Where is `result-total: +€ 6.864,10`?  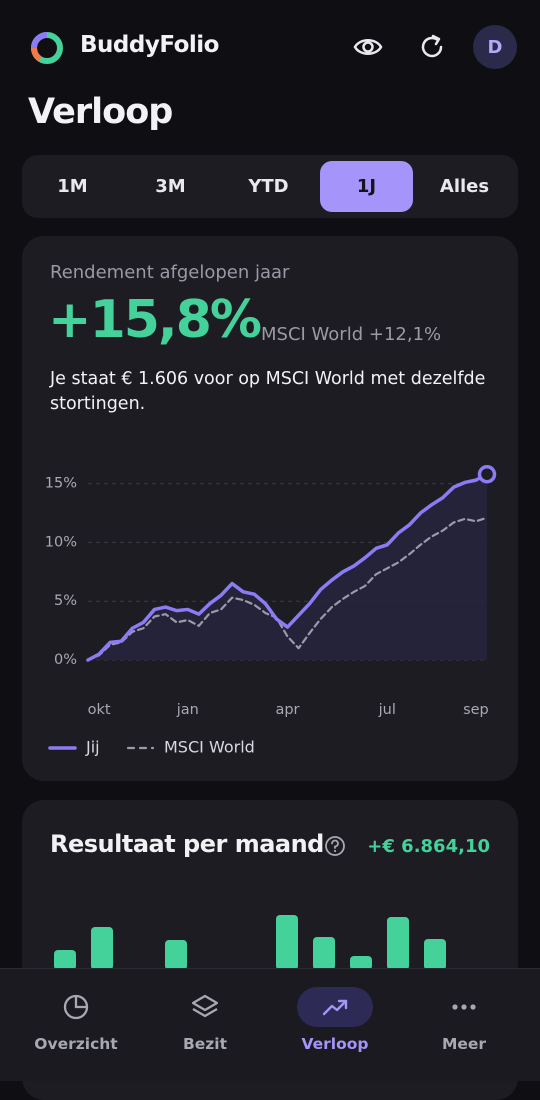
result-total: +€ 6.864,10 is located at coordinates (428, 846).